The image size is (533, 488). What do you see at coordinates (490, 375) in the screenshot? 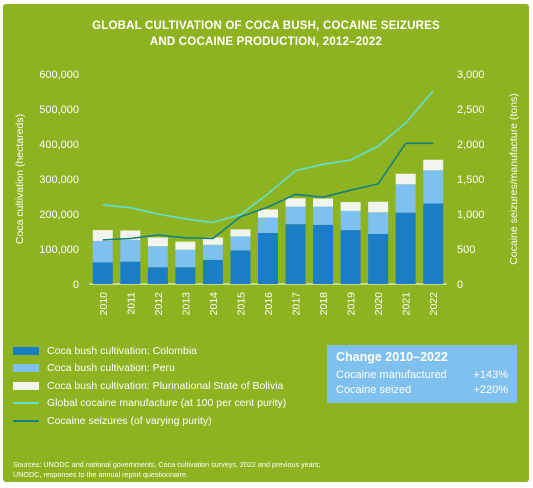
I see `change-value-manufactured: +143%` at bounding box center [490, 375].